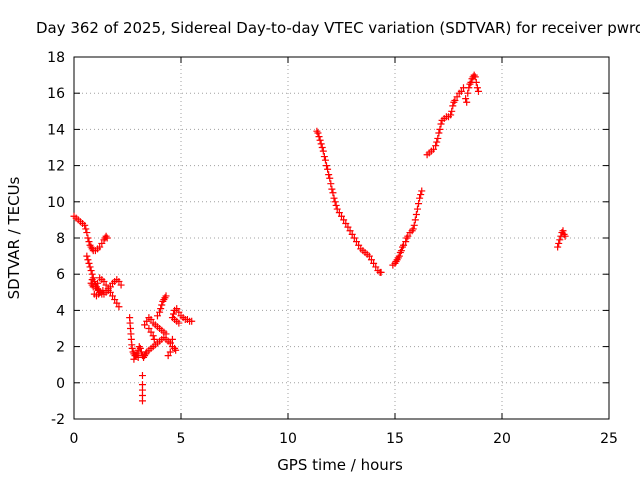 The width and height of the screenshot is (640, 480). Describe the element at coordinates (609, 439) in the screenshot. I see `x-tick-label: 25` at that location.